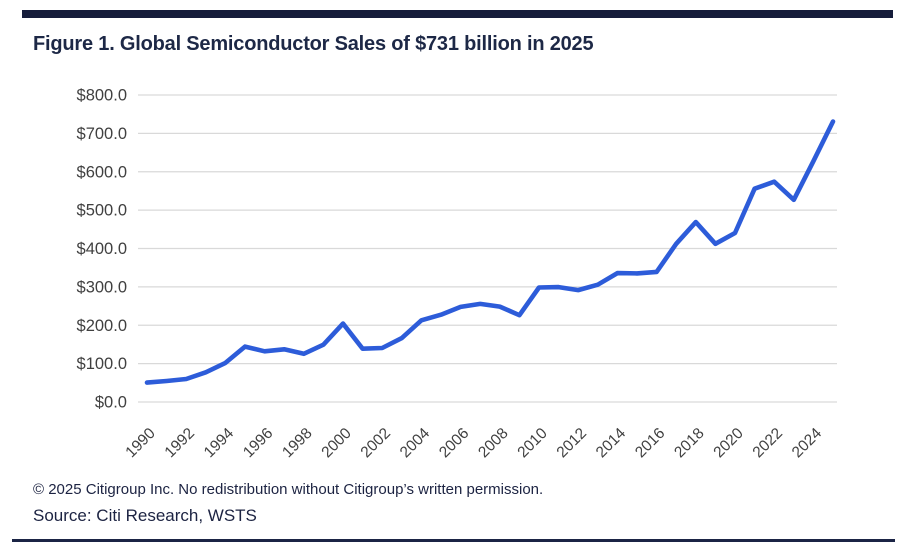  I want to click on y-tick-label: $100.0, so click(102, 364).